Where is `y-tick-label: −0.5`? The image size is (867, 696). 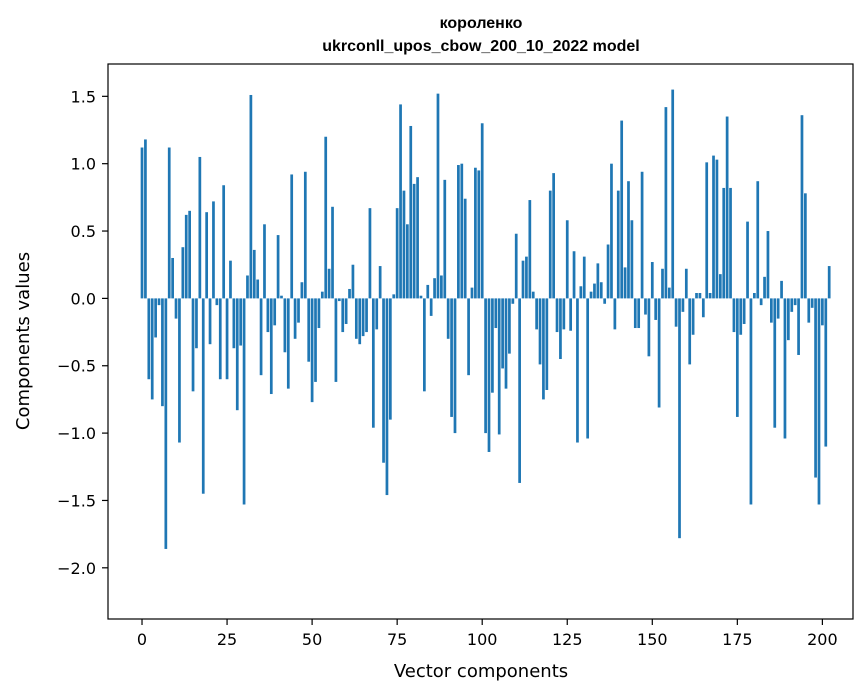
y-tick-label: −0.5 is located at coordinates (76, 366).